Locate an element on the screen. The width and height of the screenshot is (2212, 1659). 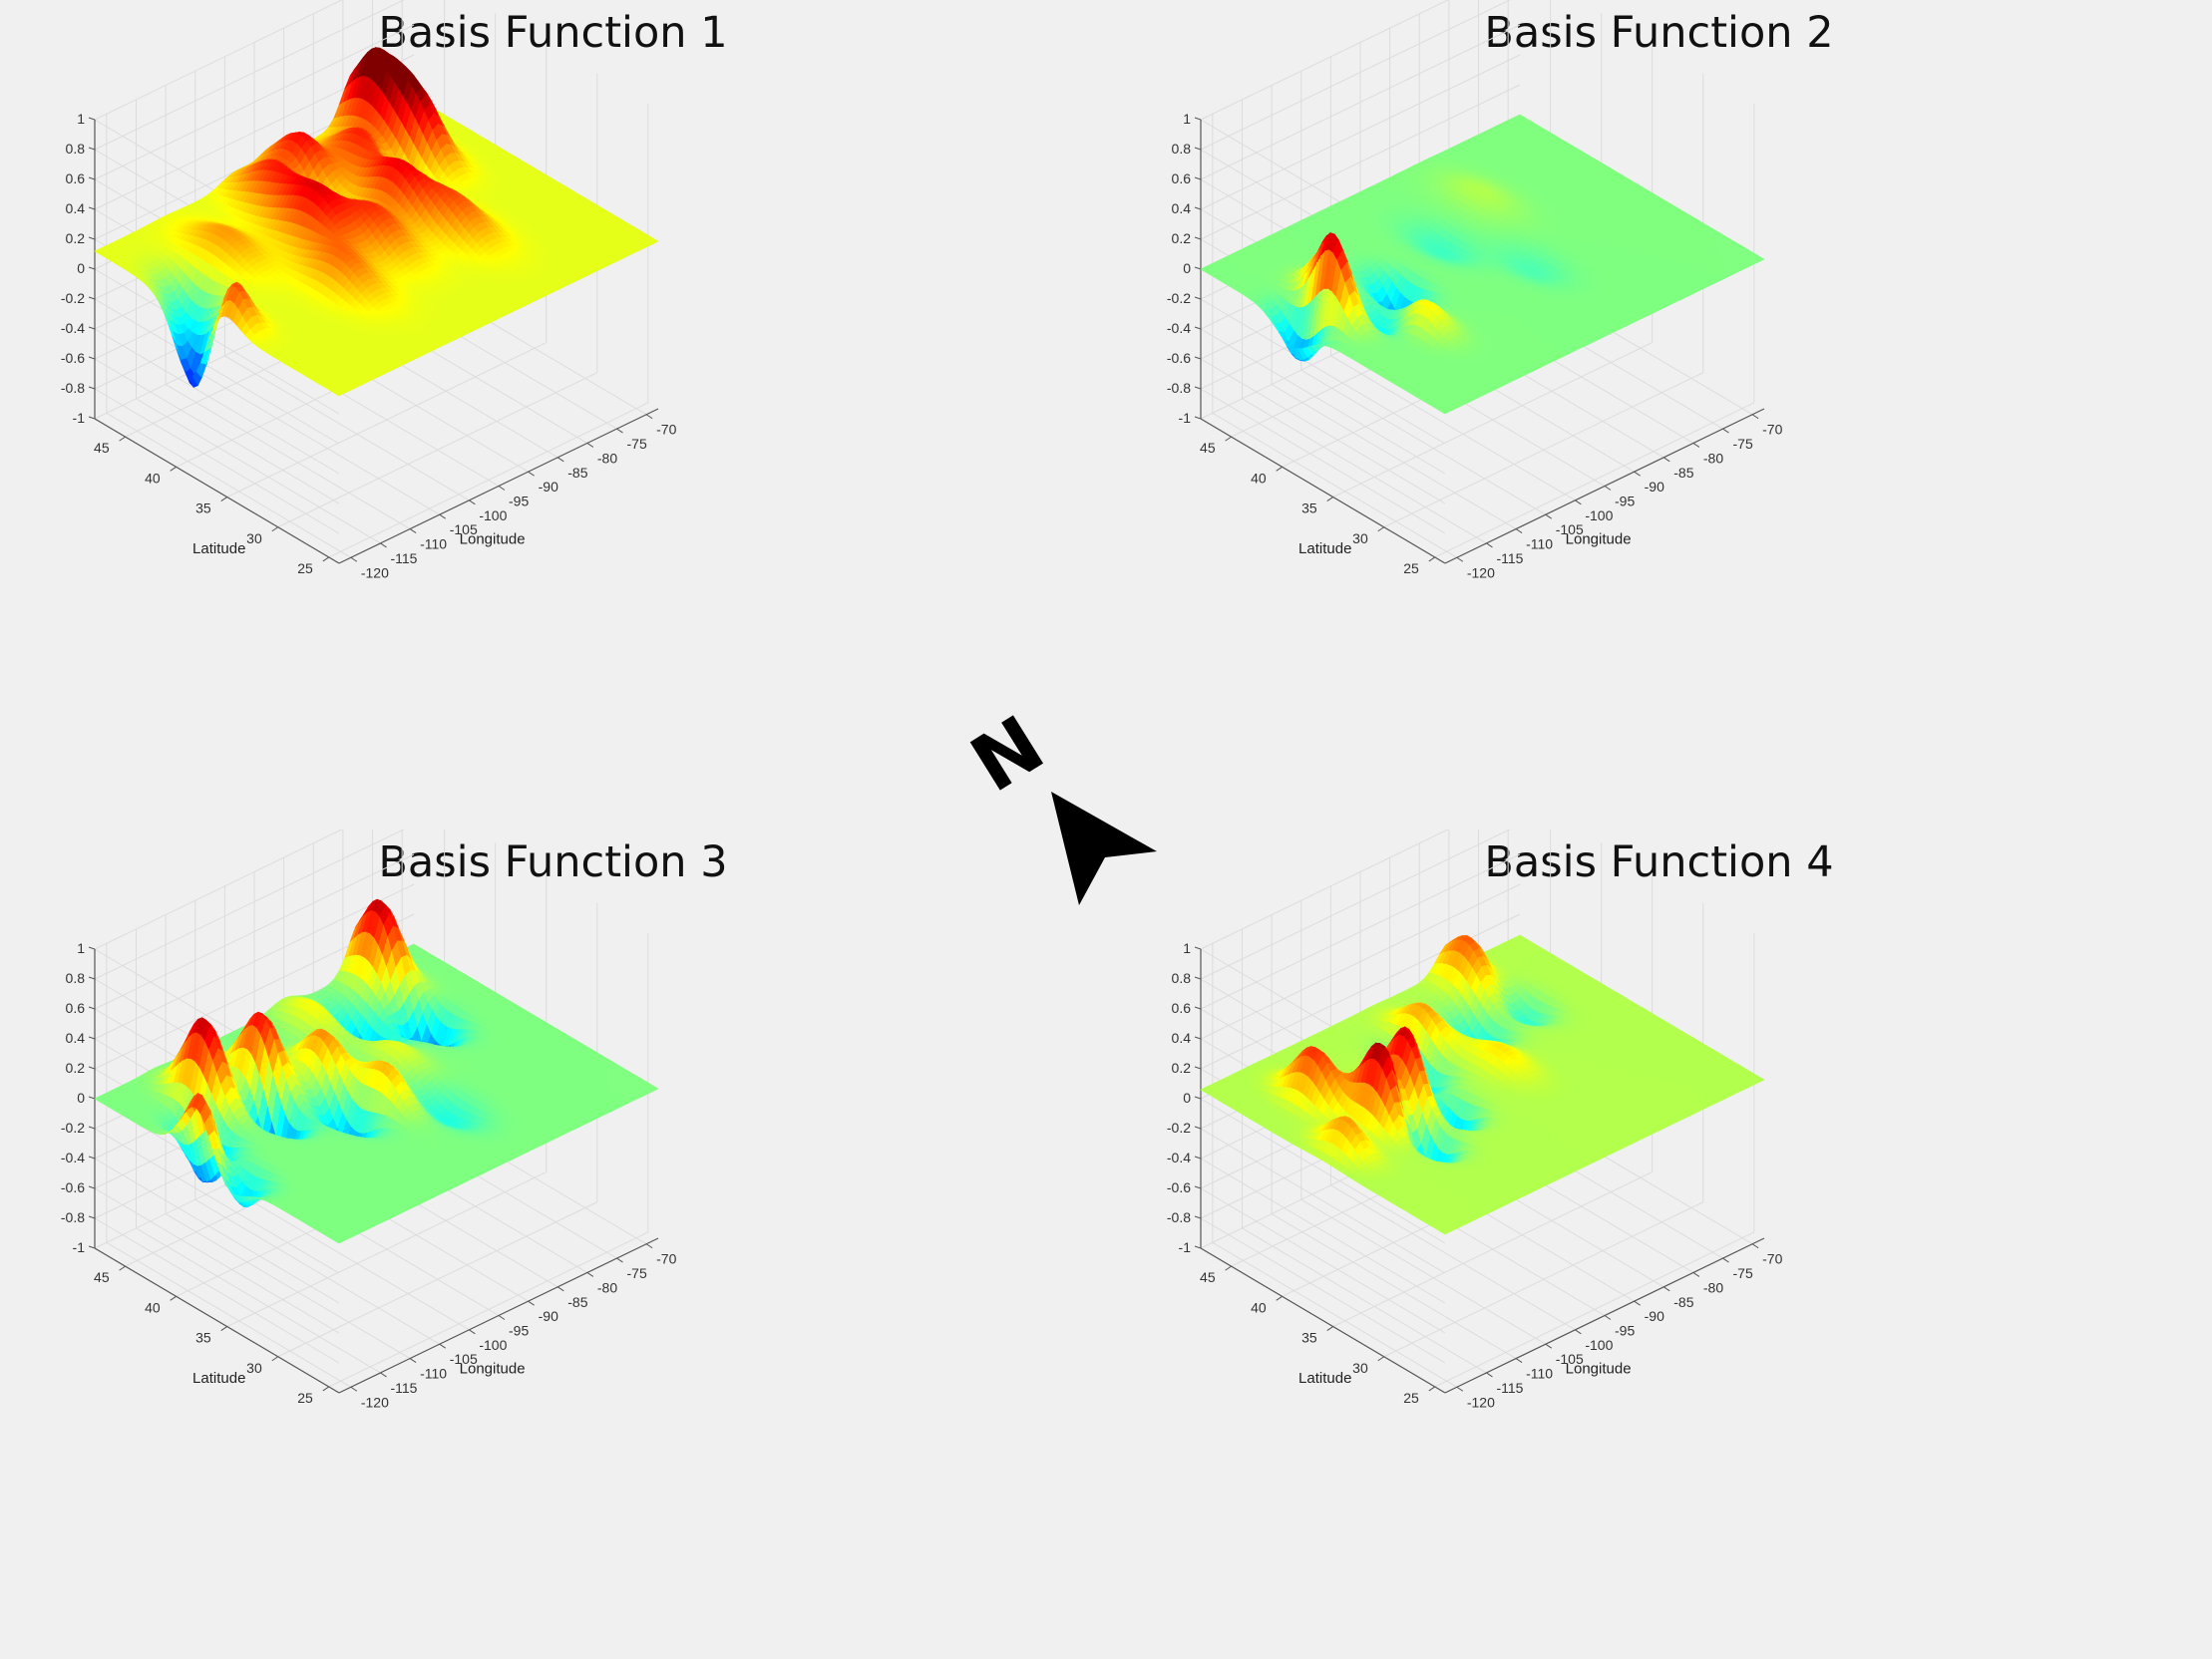
chart-title: Basis Function 1 is located at coordinates (553, 33).